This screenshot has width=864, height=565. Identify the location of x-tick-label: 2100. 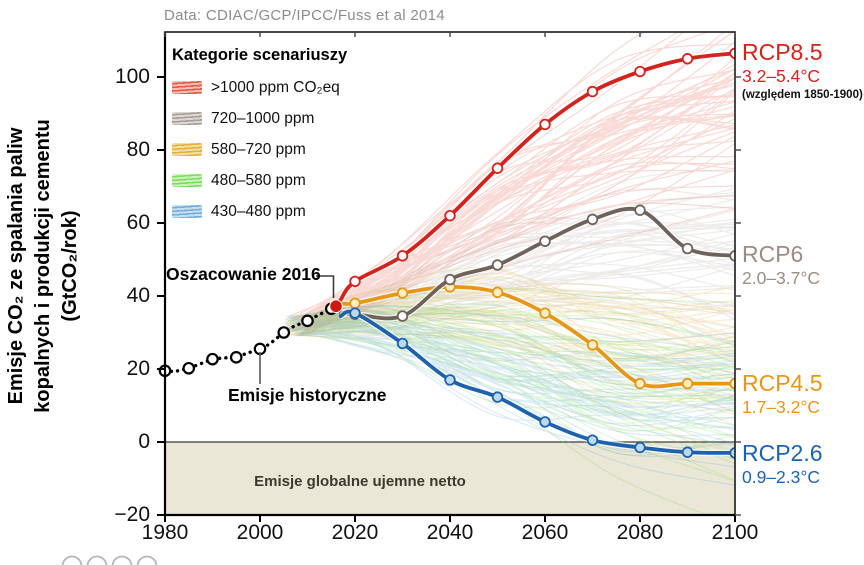
(735, 532).